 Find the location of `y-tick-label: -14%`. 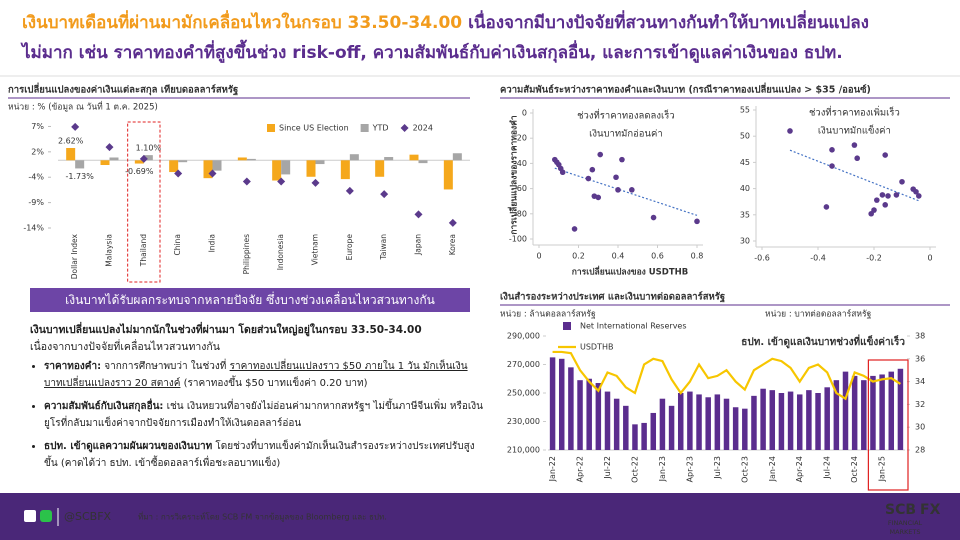

y-tick-label: -14% is located at coordinates (33, 228).